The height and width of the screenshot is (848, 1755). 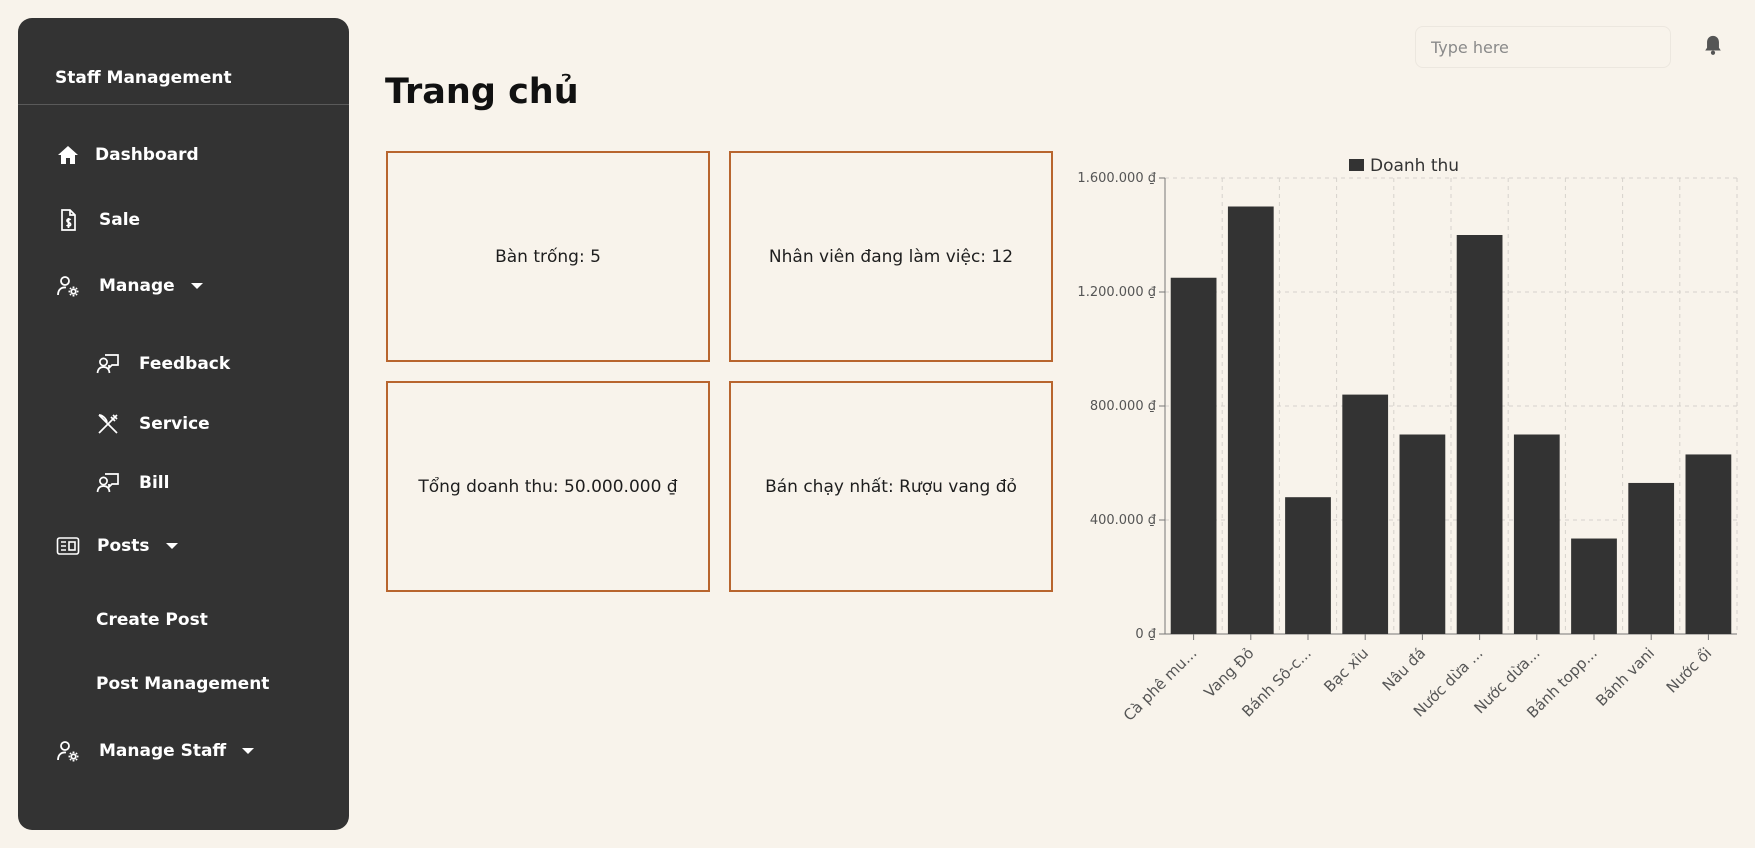 I want to click on stat-card-best-seller: Bán chạy nhất: Rượu vang đỏ, so click(x=891, y=486).